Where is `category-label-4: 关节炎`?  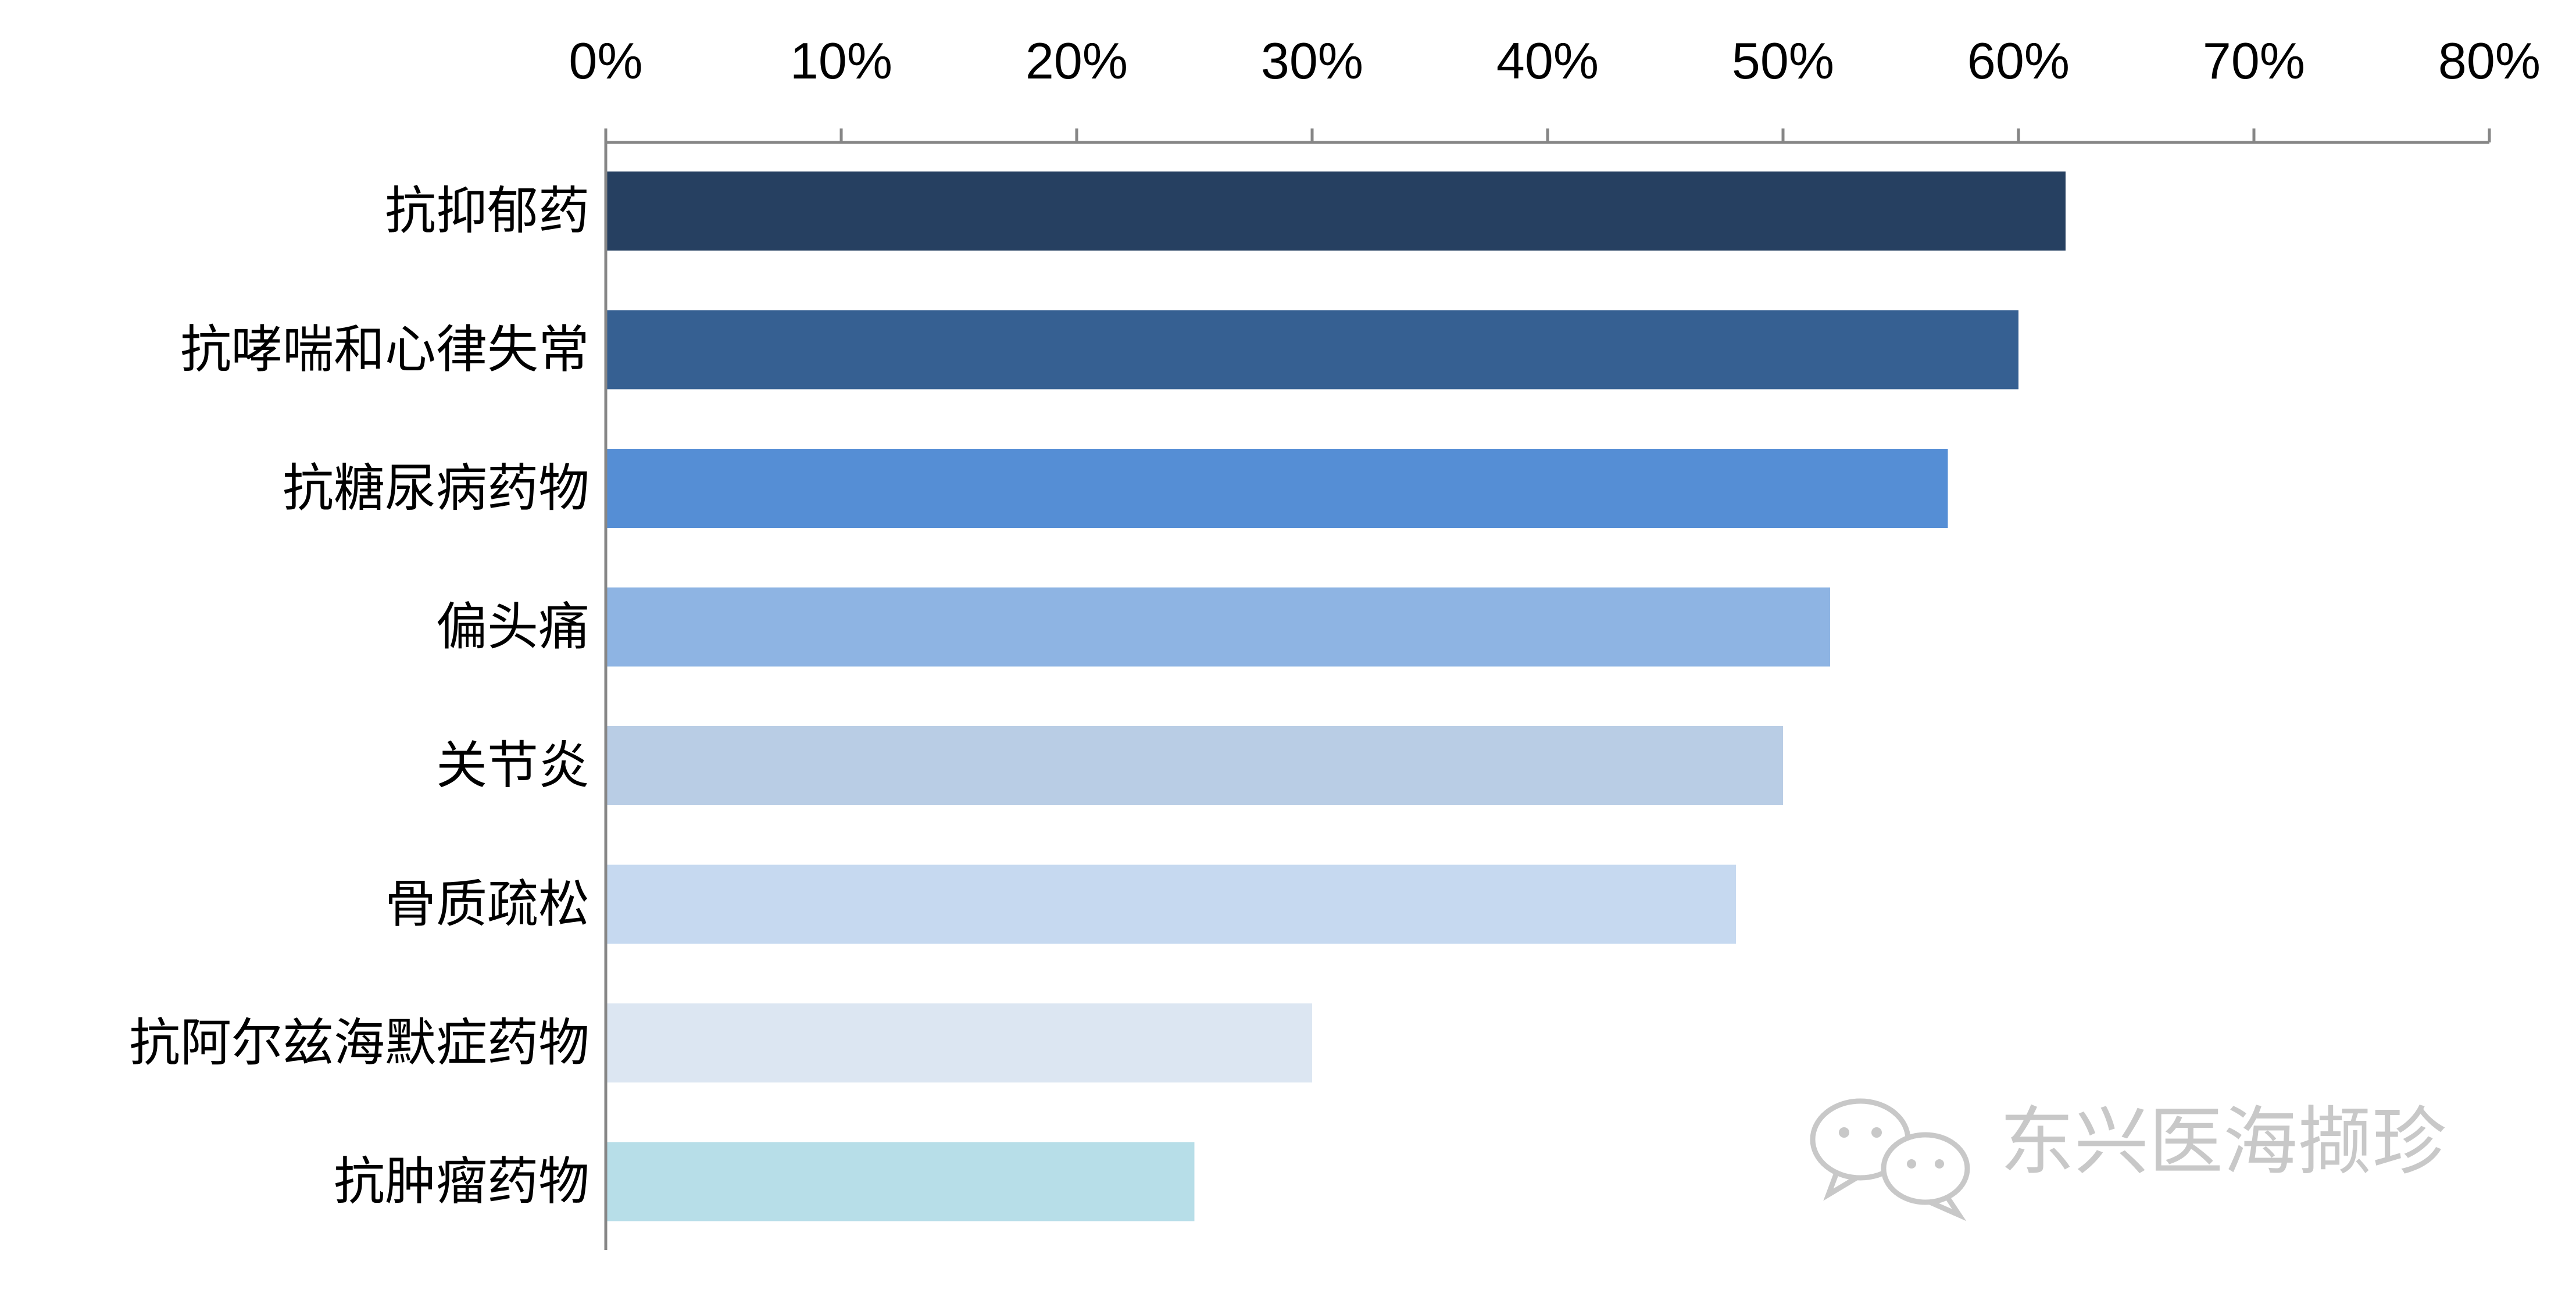
category-label-4: 关节炎 is located at coordinates (512, 765).